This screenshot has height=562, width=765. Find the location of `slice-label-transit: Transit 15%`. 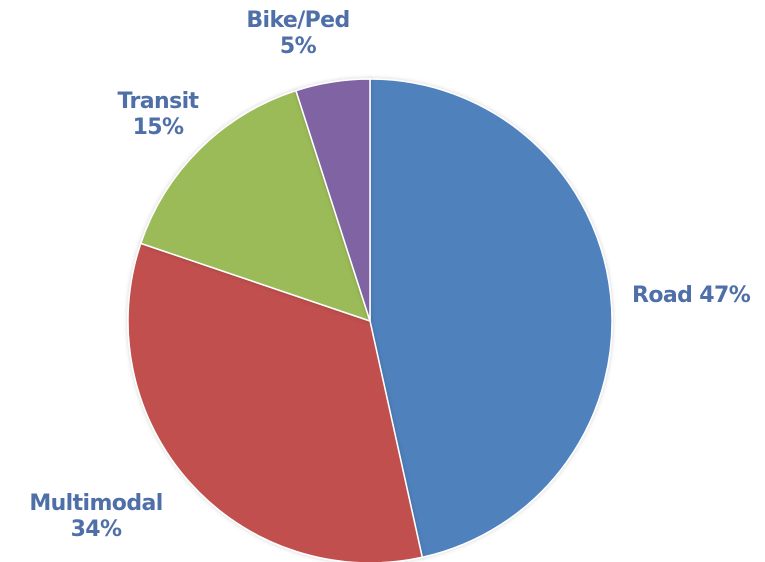

slice-label-transit: Transit 15% is located at coordinates (159, 114).